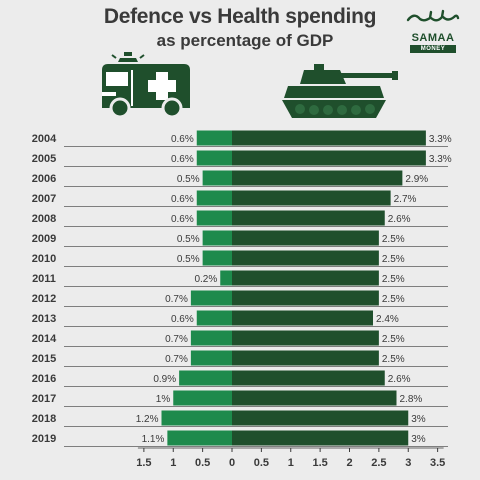 Image resolution: width=480 pixels, height=480 pixels. I want to click on health-value-label: 1%, so click(163, 399).